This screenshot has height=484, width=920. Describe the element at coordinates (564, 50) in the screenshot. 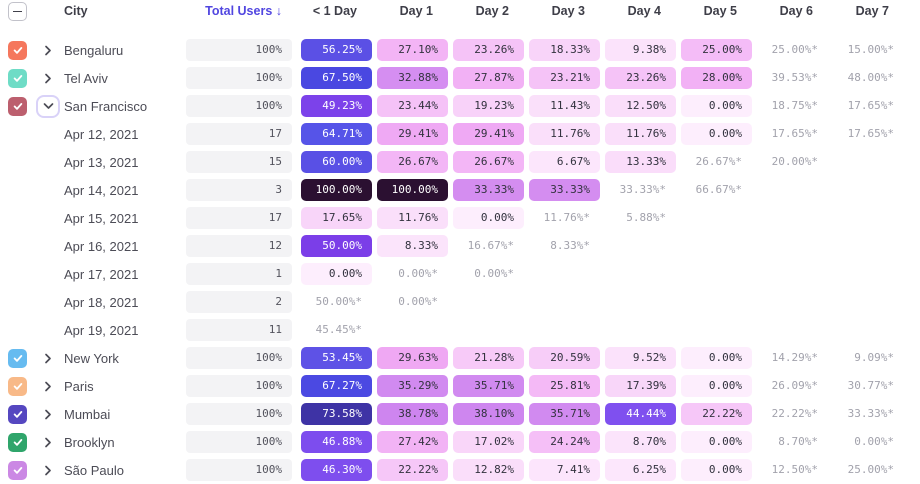

I see `retention-value: 18.33%` at that location.